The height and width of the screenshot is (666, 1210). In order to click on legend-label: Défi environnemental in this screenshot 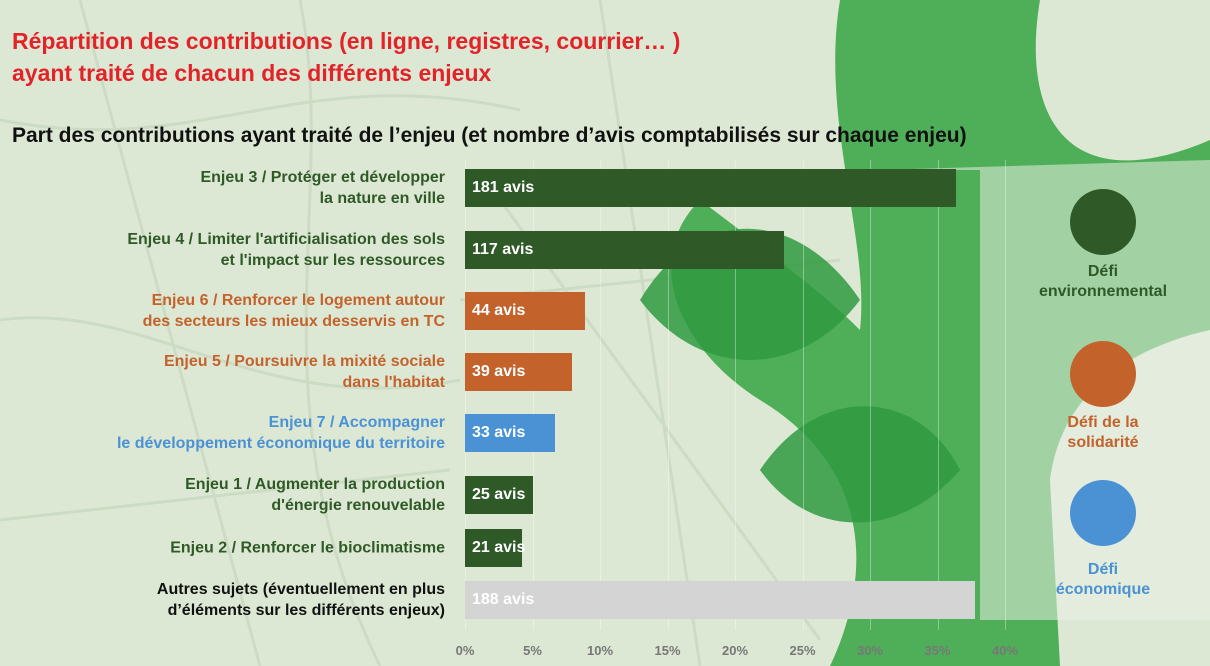, I will do `click(1103, 281)`.